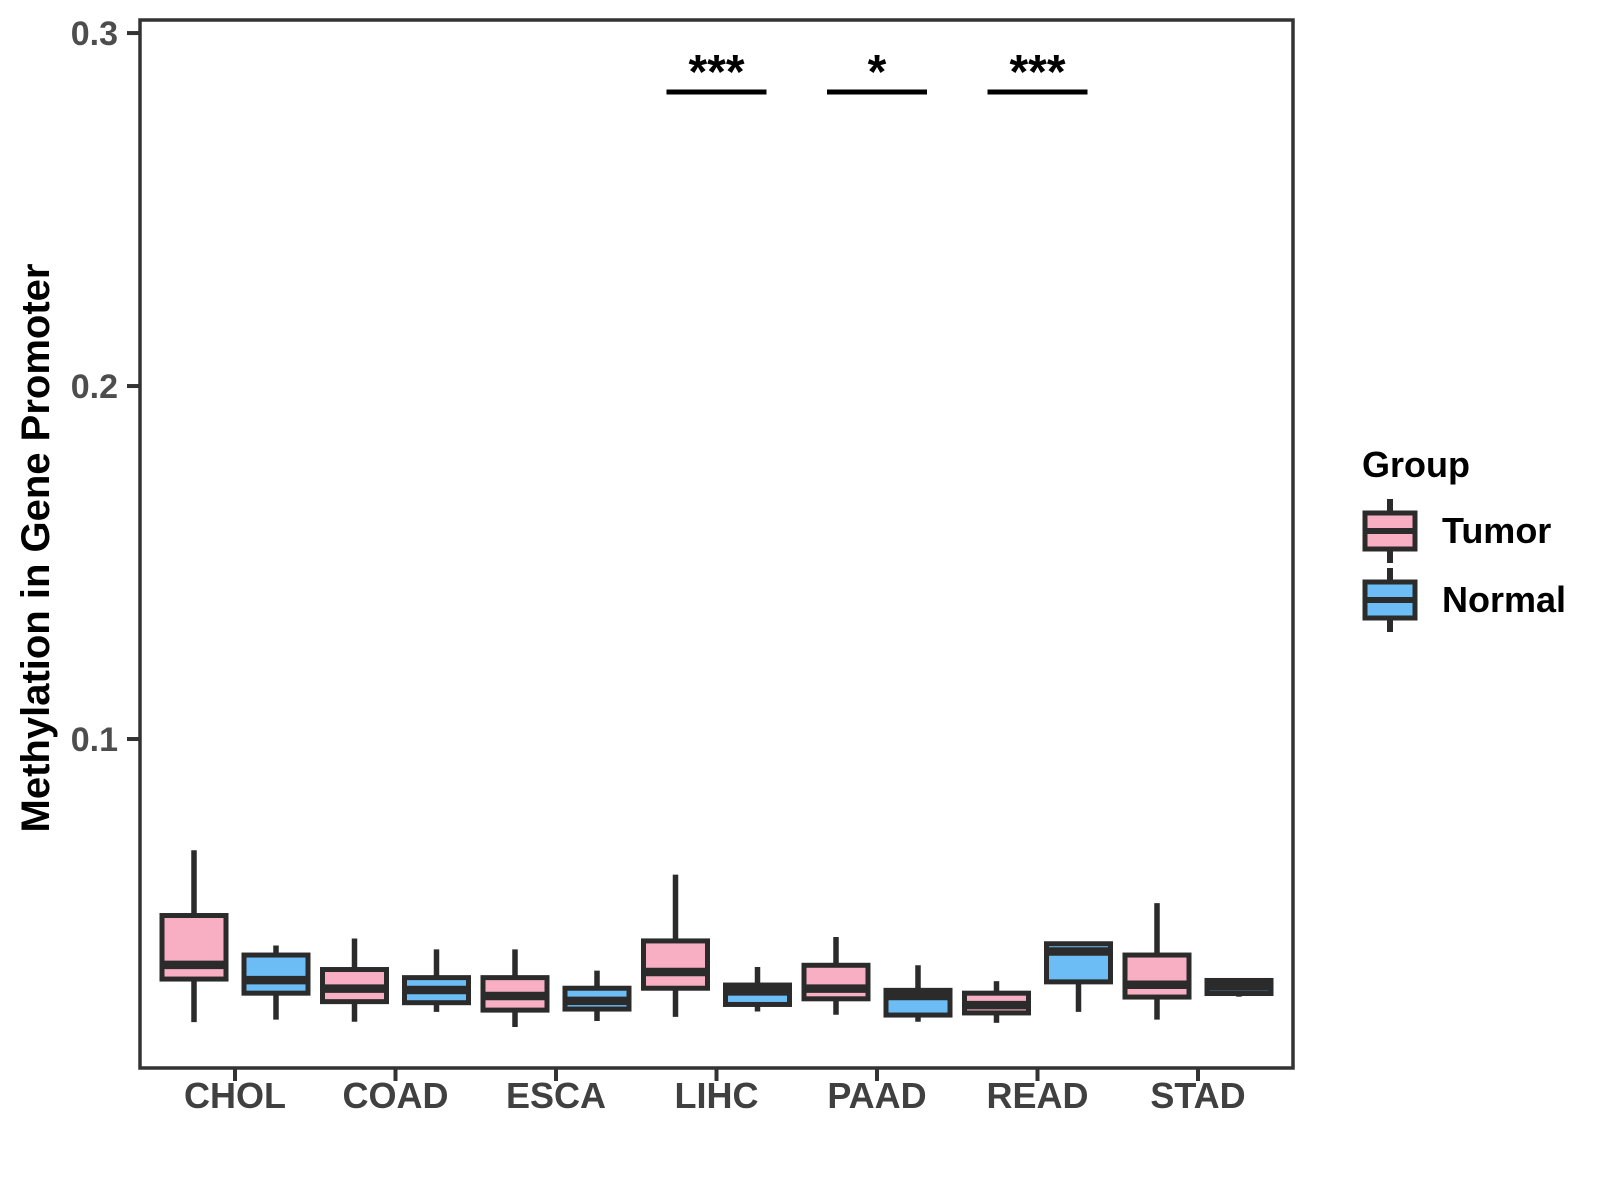 This screenshot has width=1600, height=1200. I want to click on x-label-READ: READ, so click(1037, 1095).